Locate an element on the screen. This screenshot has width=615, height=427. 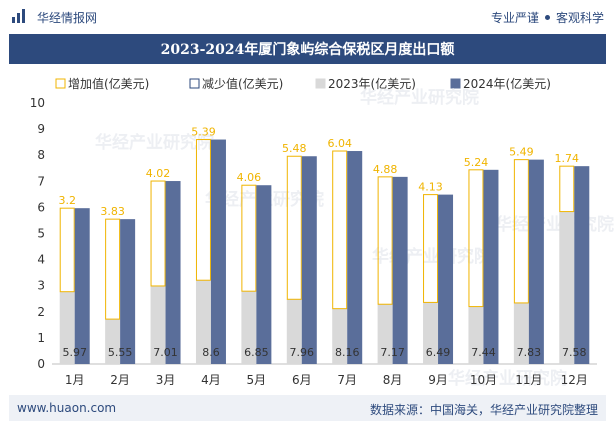
slogan: 专业严谨 客观科学 is located at coordinates (547, 17).